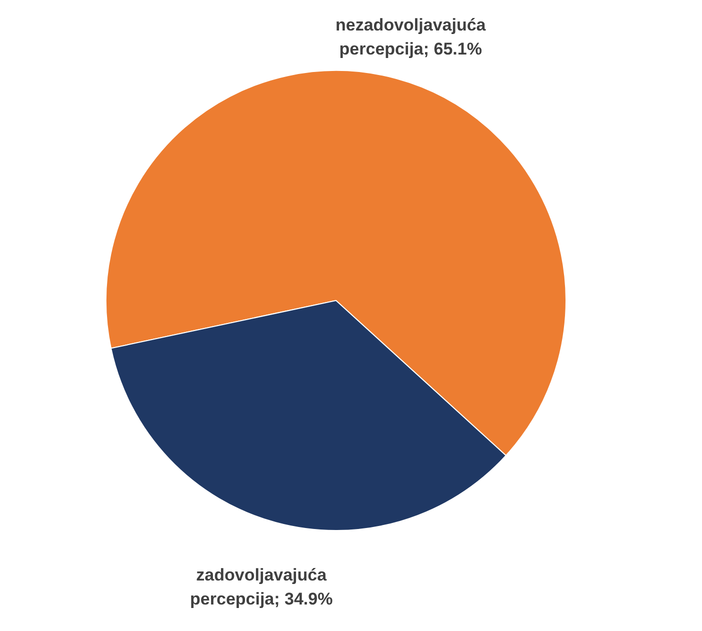 The image size is (702, 631). What do you see at coordinates (261, 587) in the screenshot?
I see `slice-label: zadovoljavajuća percepcija; 34.9%` at bounding box center [261, 587].